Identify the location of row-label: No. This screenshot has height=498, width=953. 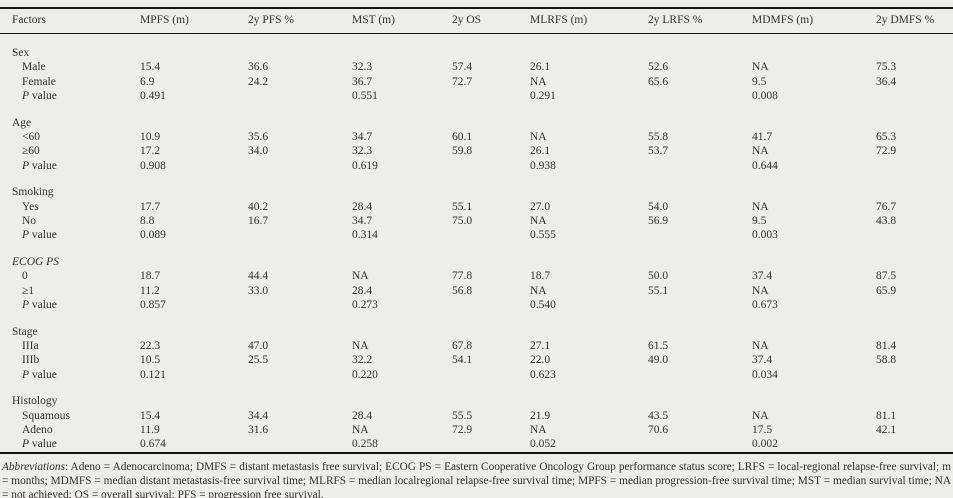
(29, 221).